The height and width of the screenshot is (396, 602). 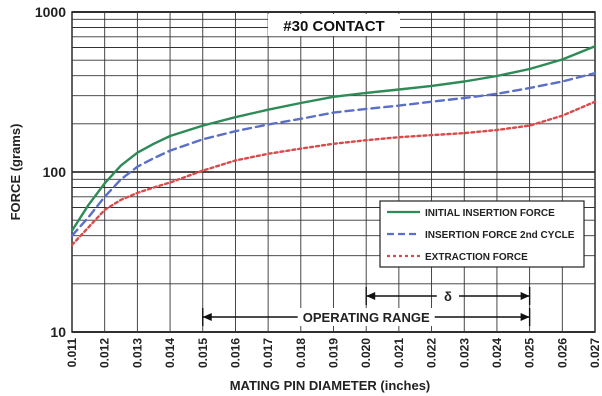 I want to click on chart-title-group: #30 CONTACT, so click(x=334, y=25).